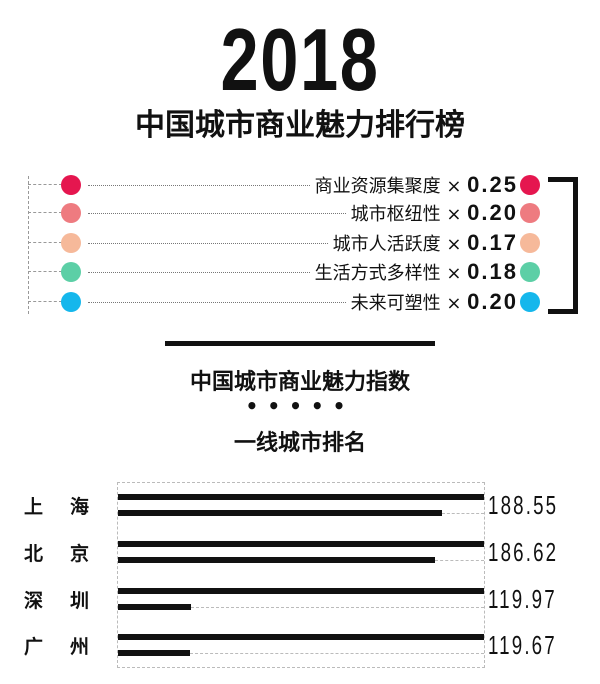 This screenshot has width=600, height=684. What do you see at coordinates (34, 554) in the screenshot?
I see `city-label-char: 北` at bounding box center [34, 554].